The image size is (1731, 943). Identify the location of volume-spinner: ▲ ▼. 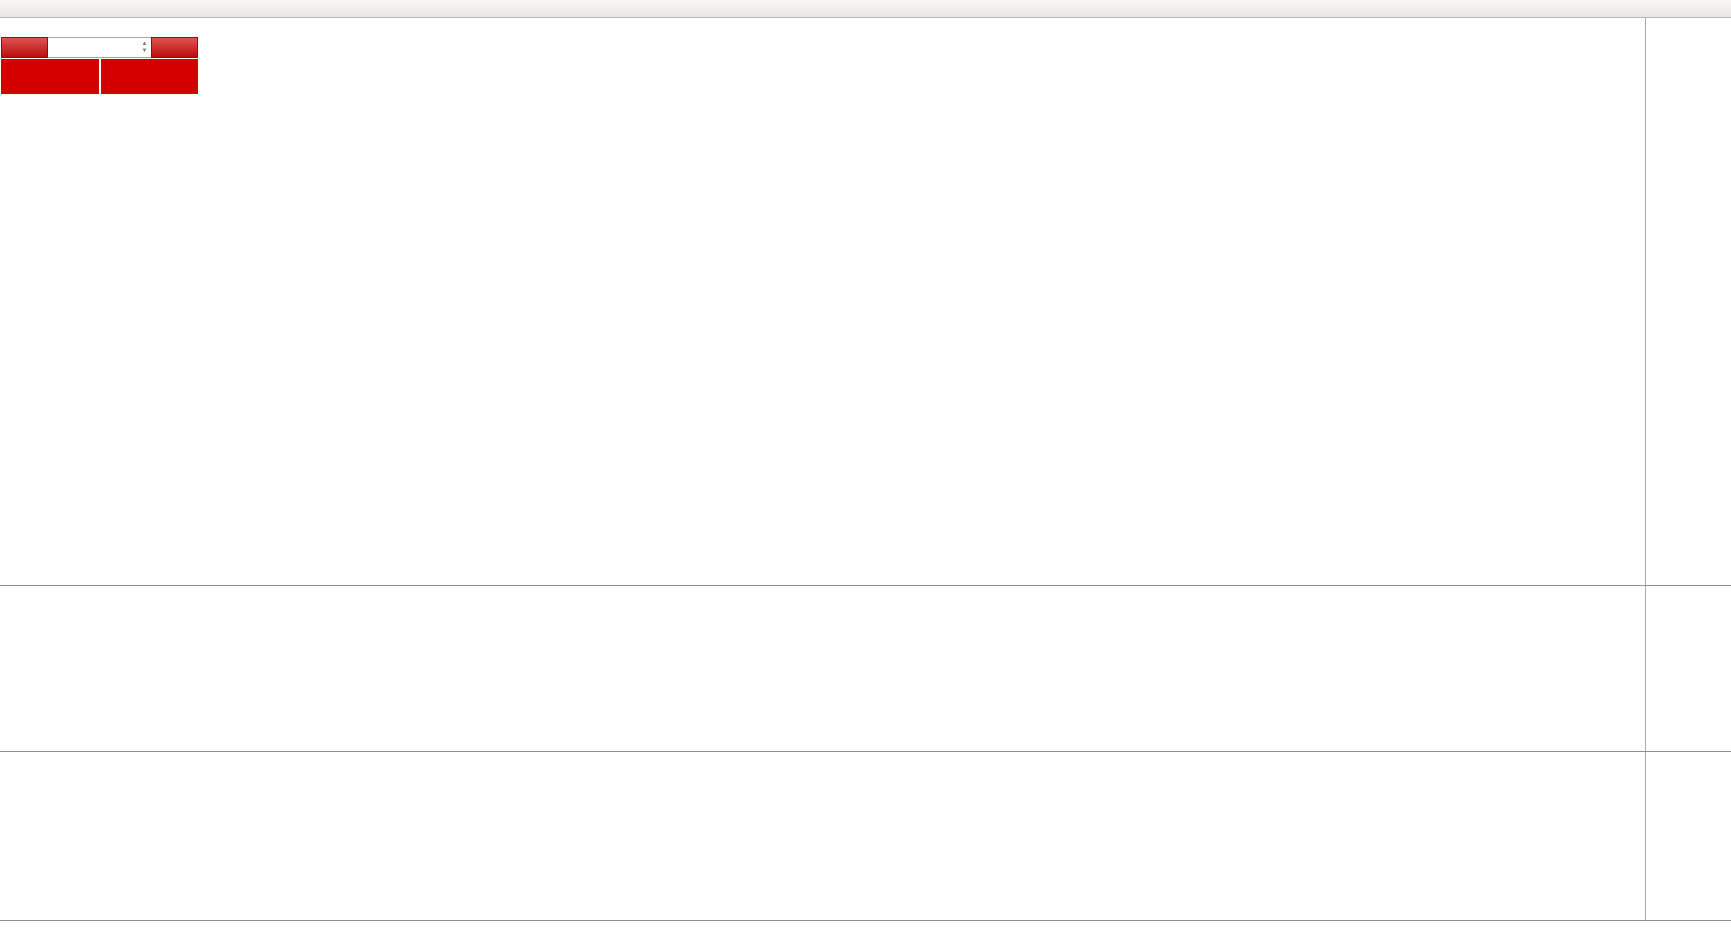
(144, 48).